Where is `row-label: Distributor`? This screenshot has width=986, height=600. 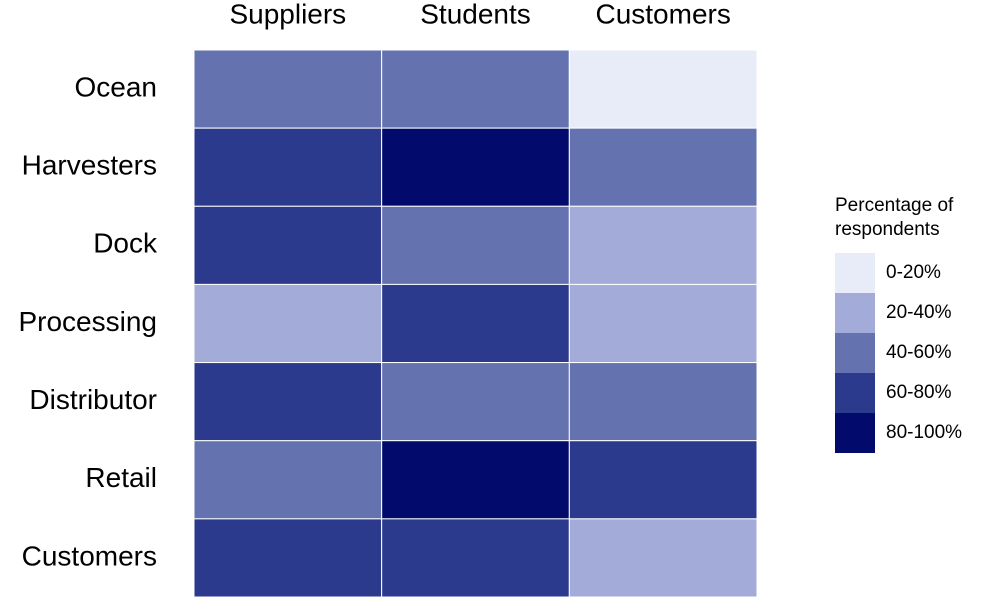 row-label: Distributor is located at coordinates (93, 399).